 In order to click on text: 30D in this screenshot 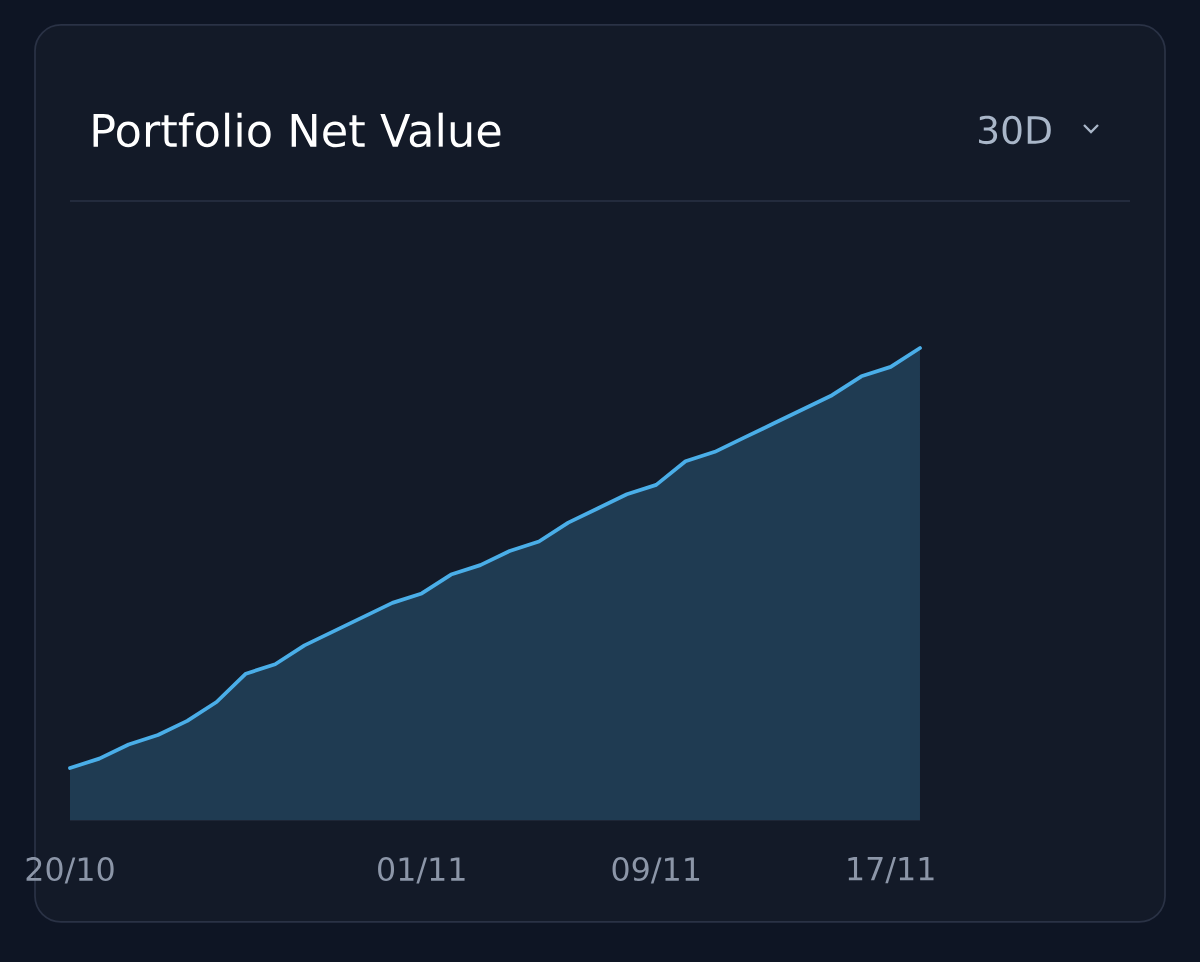, I will do `click(1015, 130)`.